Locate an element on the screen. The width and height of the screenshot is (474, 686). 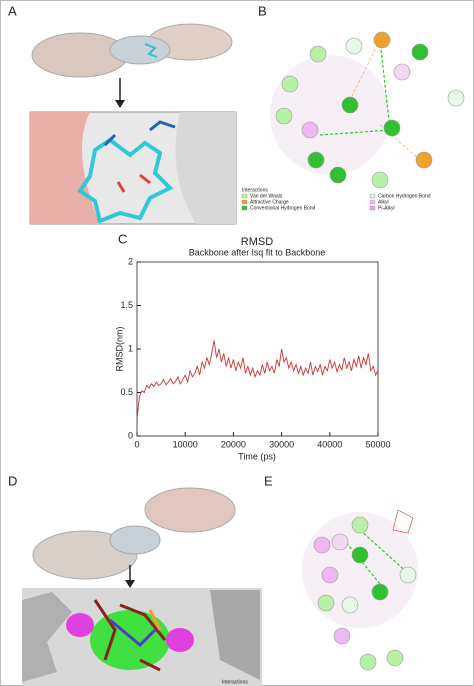
panel-label: C is located at coordinates (122, 238).